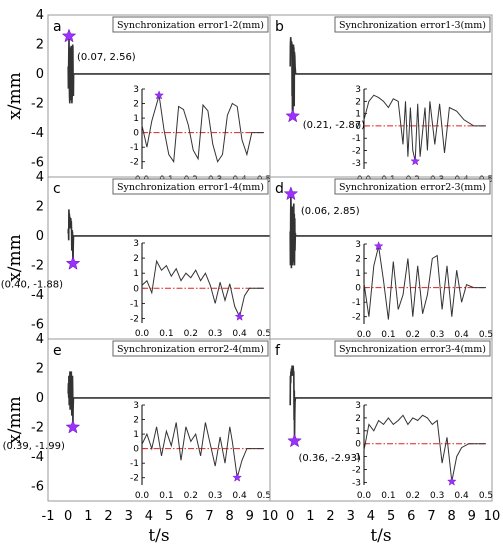 The height and width of the screenshot is (550, 503). What do you see at coordinates (37, 295) in the screenshot?
I see `y-tick-label: -4` at bounding box center [37, 295].